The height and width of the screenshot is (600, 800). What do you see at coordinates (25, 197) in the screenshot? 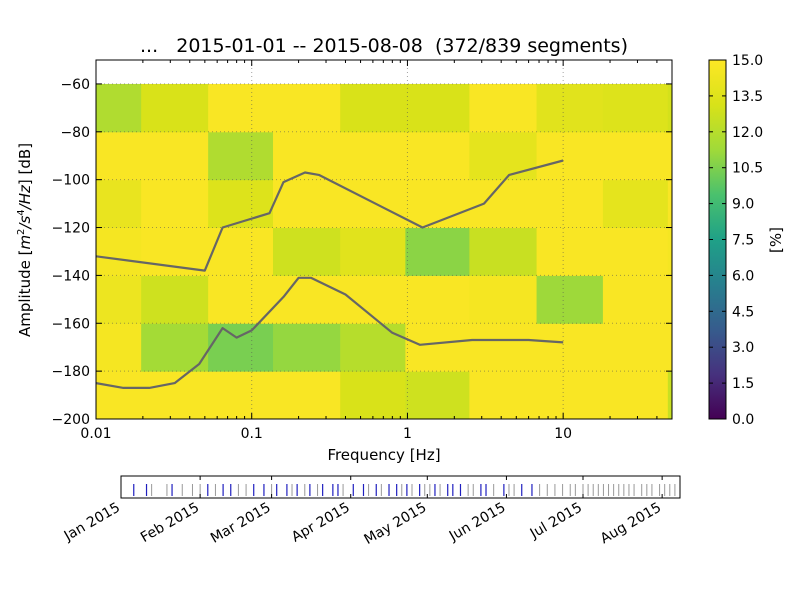
I see `y-label-hz: /Hz` at bounding box center [25, 197].